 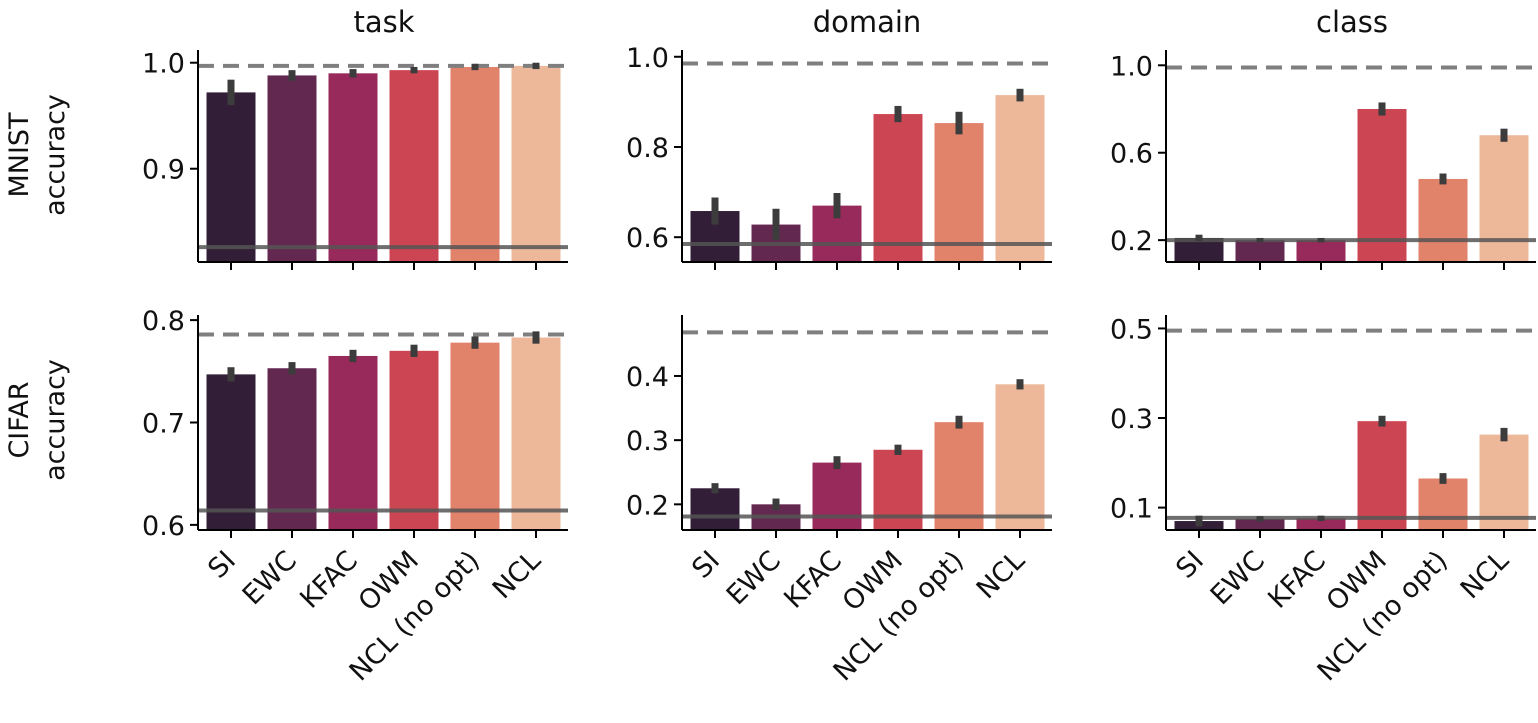 What do you see at coordinates (867, 22) in the screenshot?
I see `column-title-domain: domain` at bounding box center [867, 22].